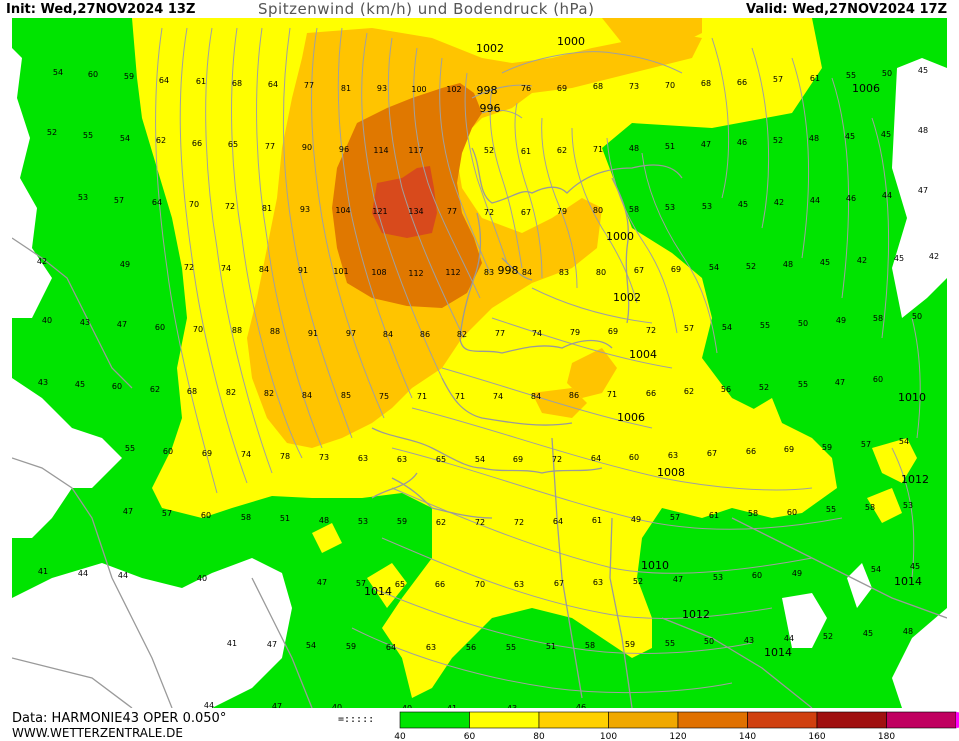 The height and width of the screenshot is (741, 959). Describe the element at coordinates (631, 417) in the screenshot. I see `isobar-label: 1006` at that location.